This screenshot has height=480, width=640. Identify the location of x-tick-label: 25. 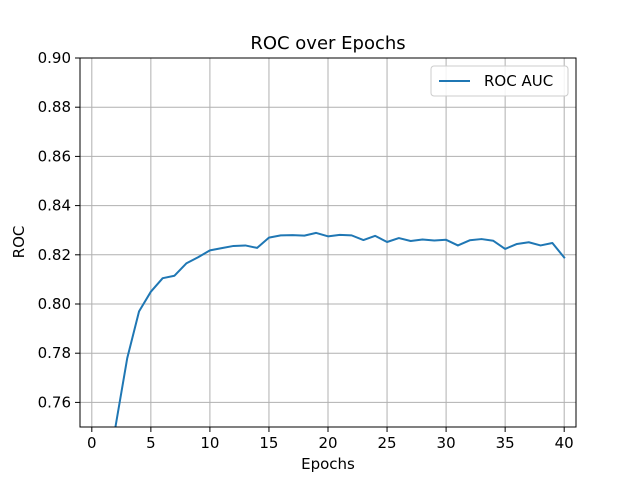
(387, 443).